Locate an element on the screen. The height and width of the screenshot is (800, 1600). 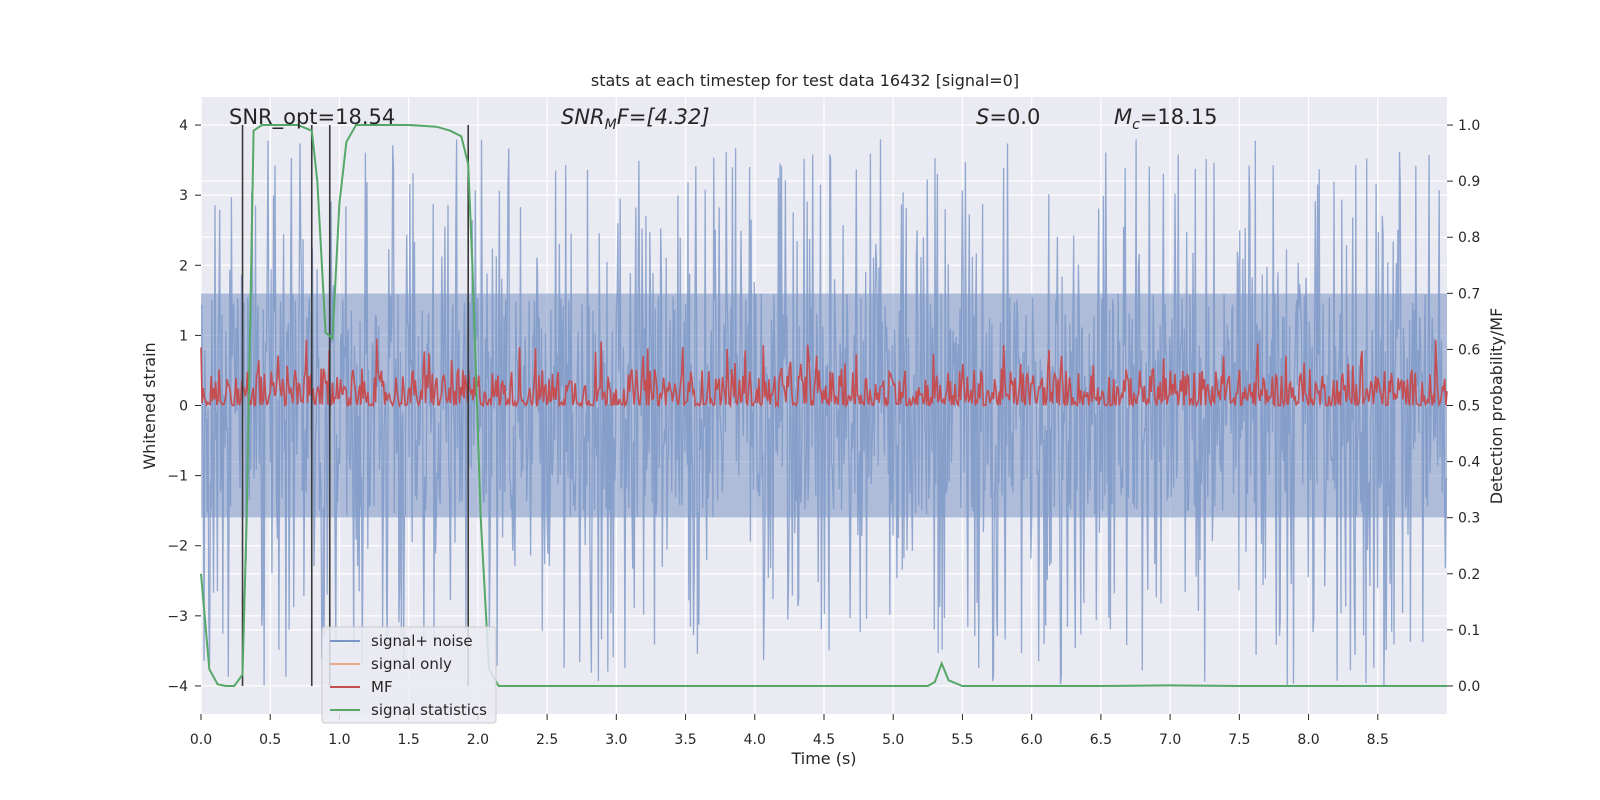
y-tick-label: 1 is located at coordinates (183, 336).